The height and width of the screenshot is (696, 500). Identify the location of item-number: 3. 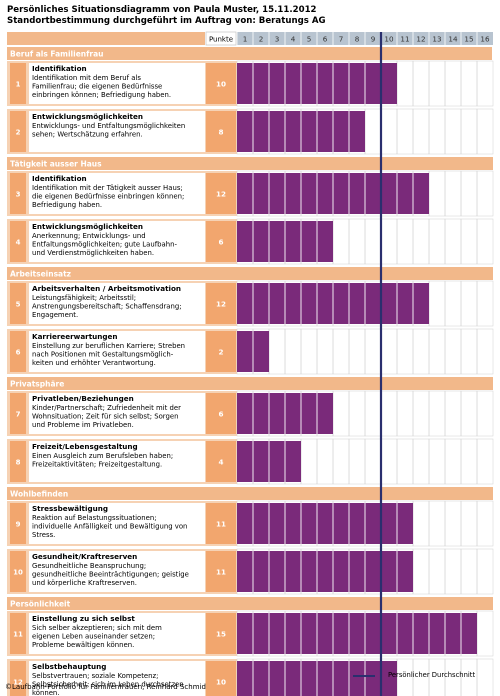
(18, 195).